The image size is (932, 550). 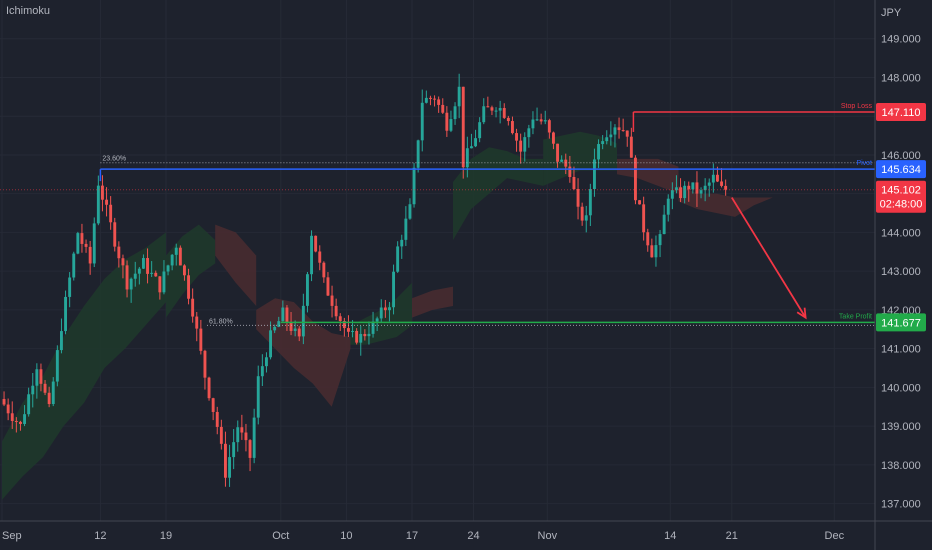 I want to click on stop-loss-tag-text: 147.110, so click(x=901, y=113).